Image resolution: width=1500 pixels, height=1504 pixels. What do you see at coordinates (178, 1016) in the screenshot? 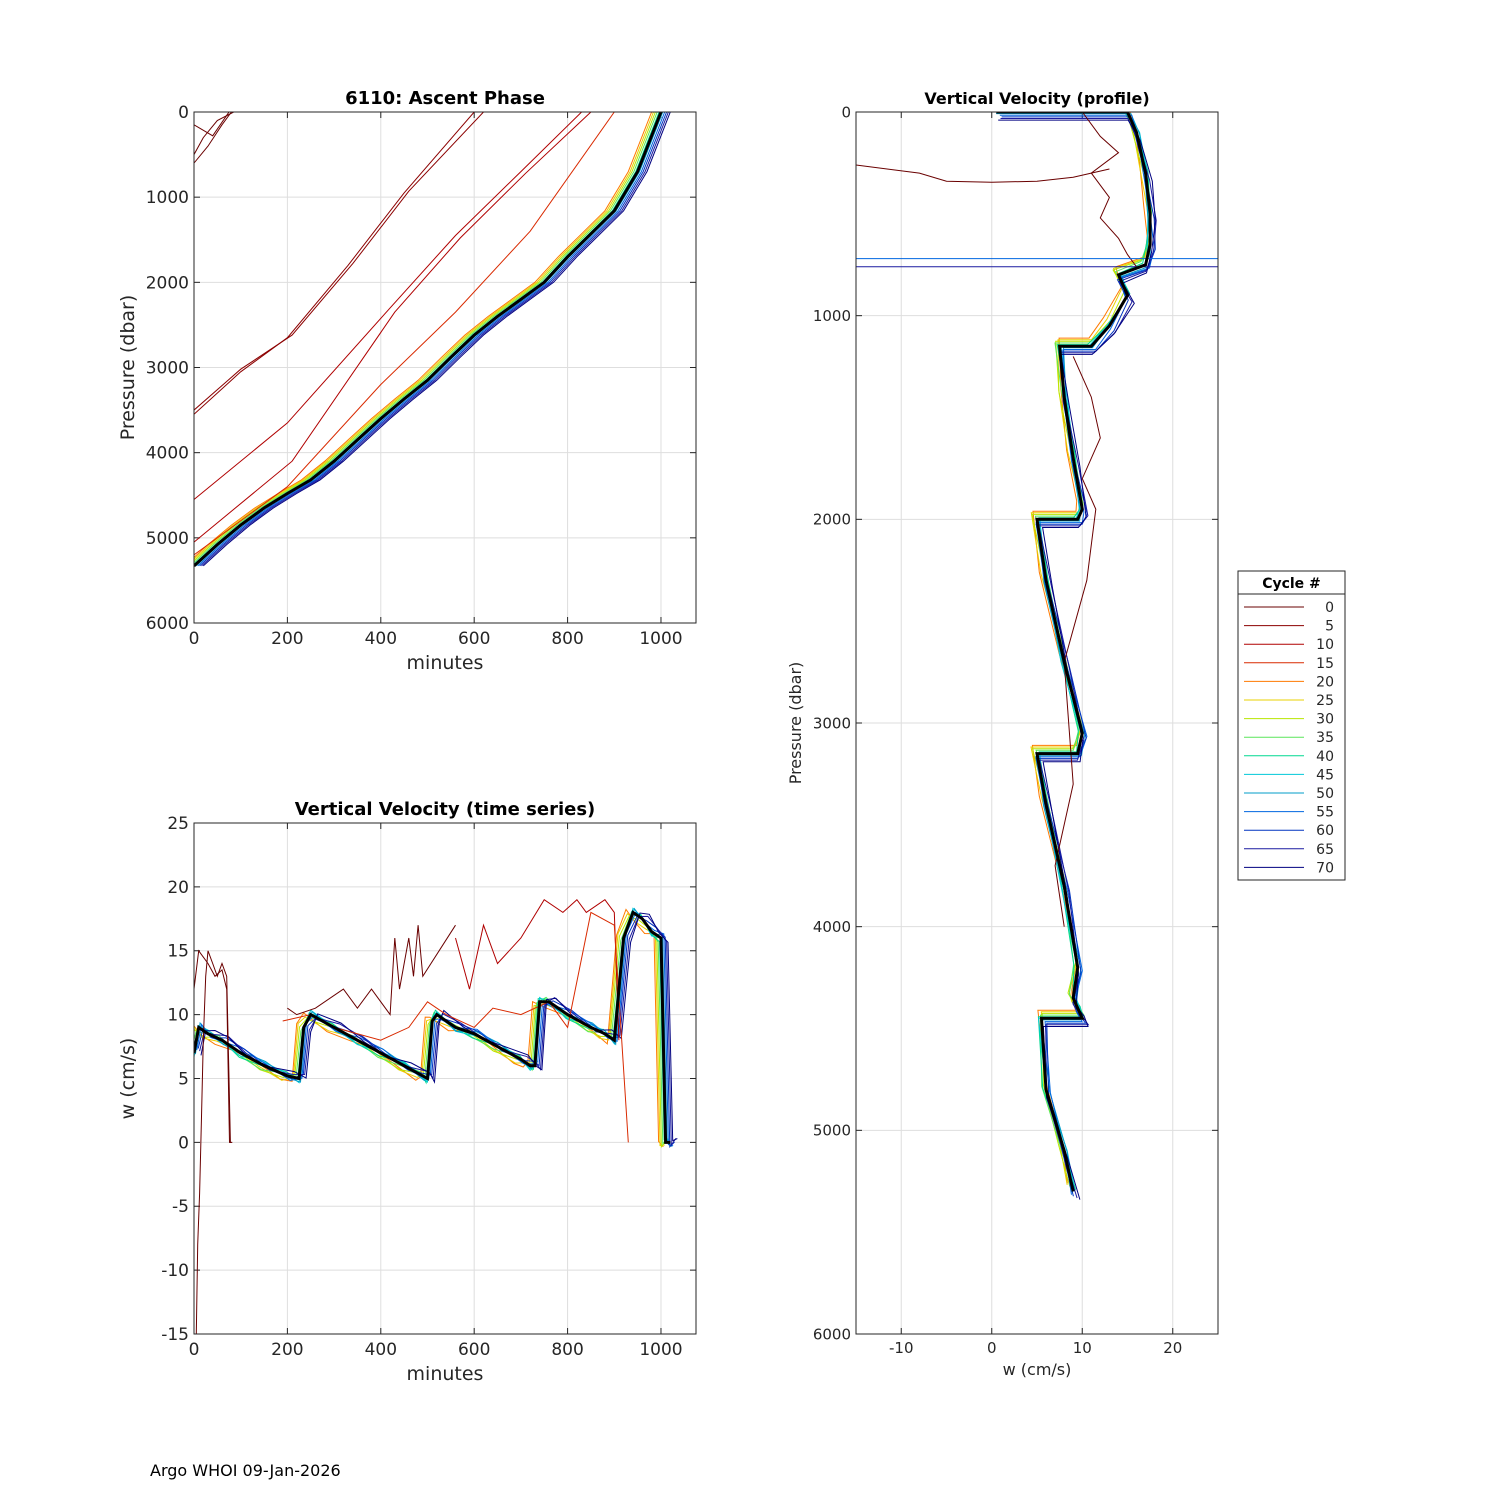
I see `y-tick-label: 10` at bounding box center [178, 1016].